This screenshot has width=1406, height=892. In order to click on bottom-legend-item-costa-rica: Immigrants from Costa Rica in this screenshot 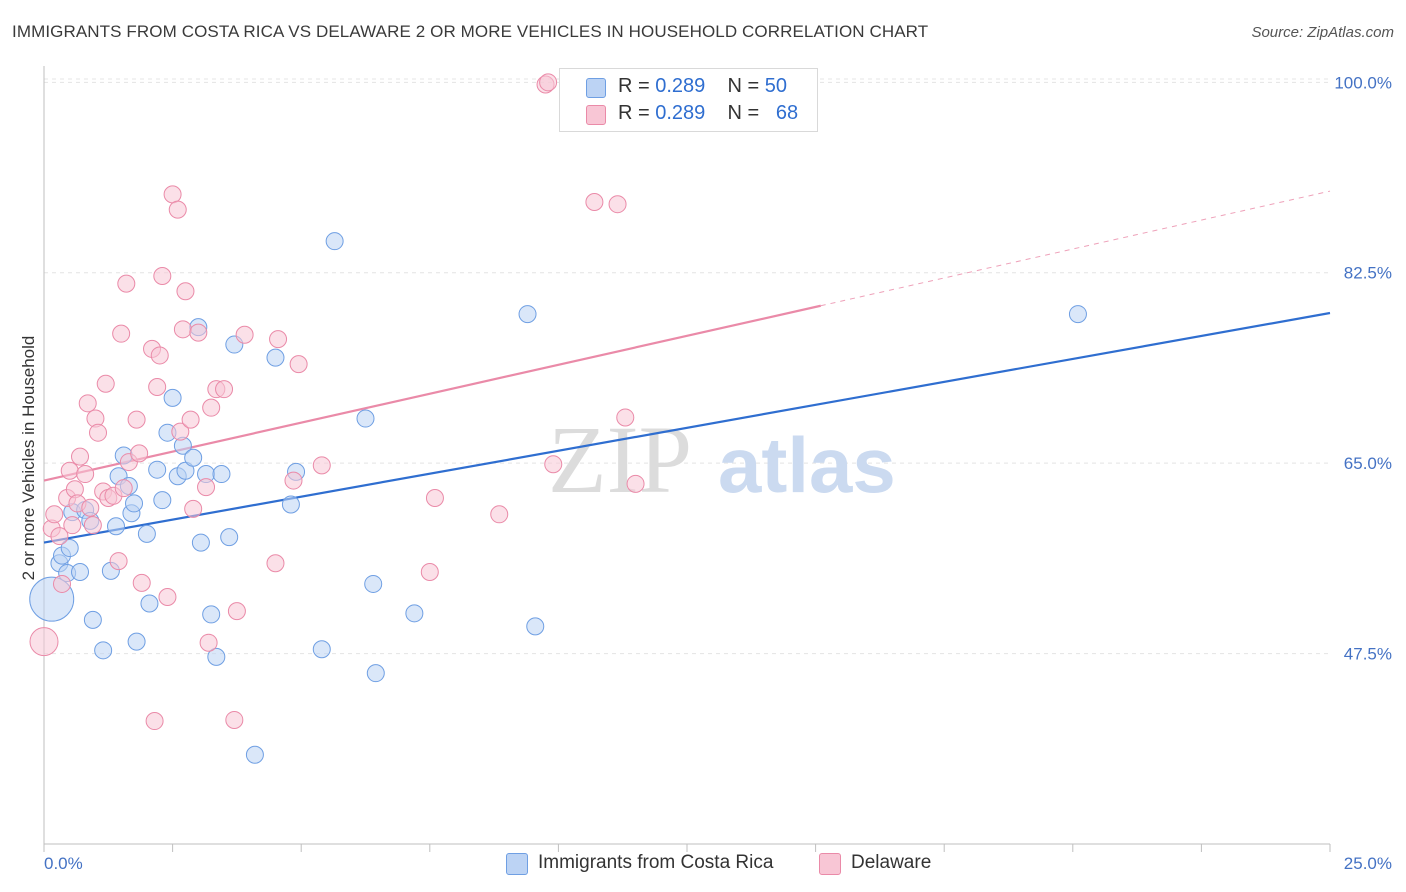, I will do `click(651, 864)`.